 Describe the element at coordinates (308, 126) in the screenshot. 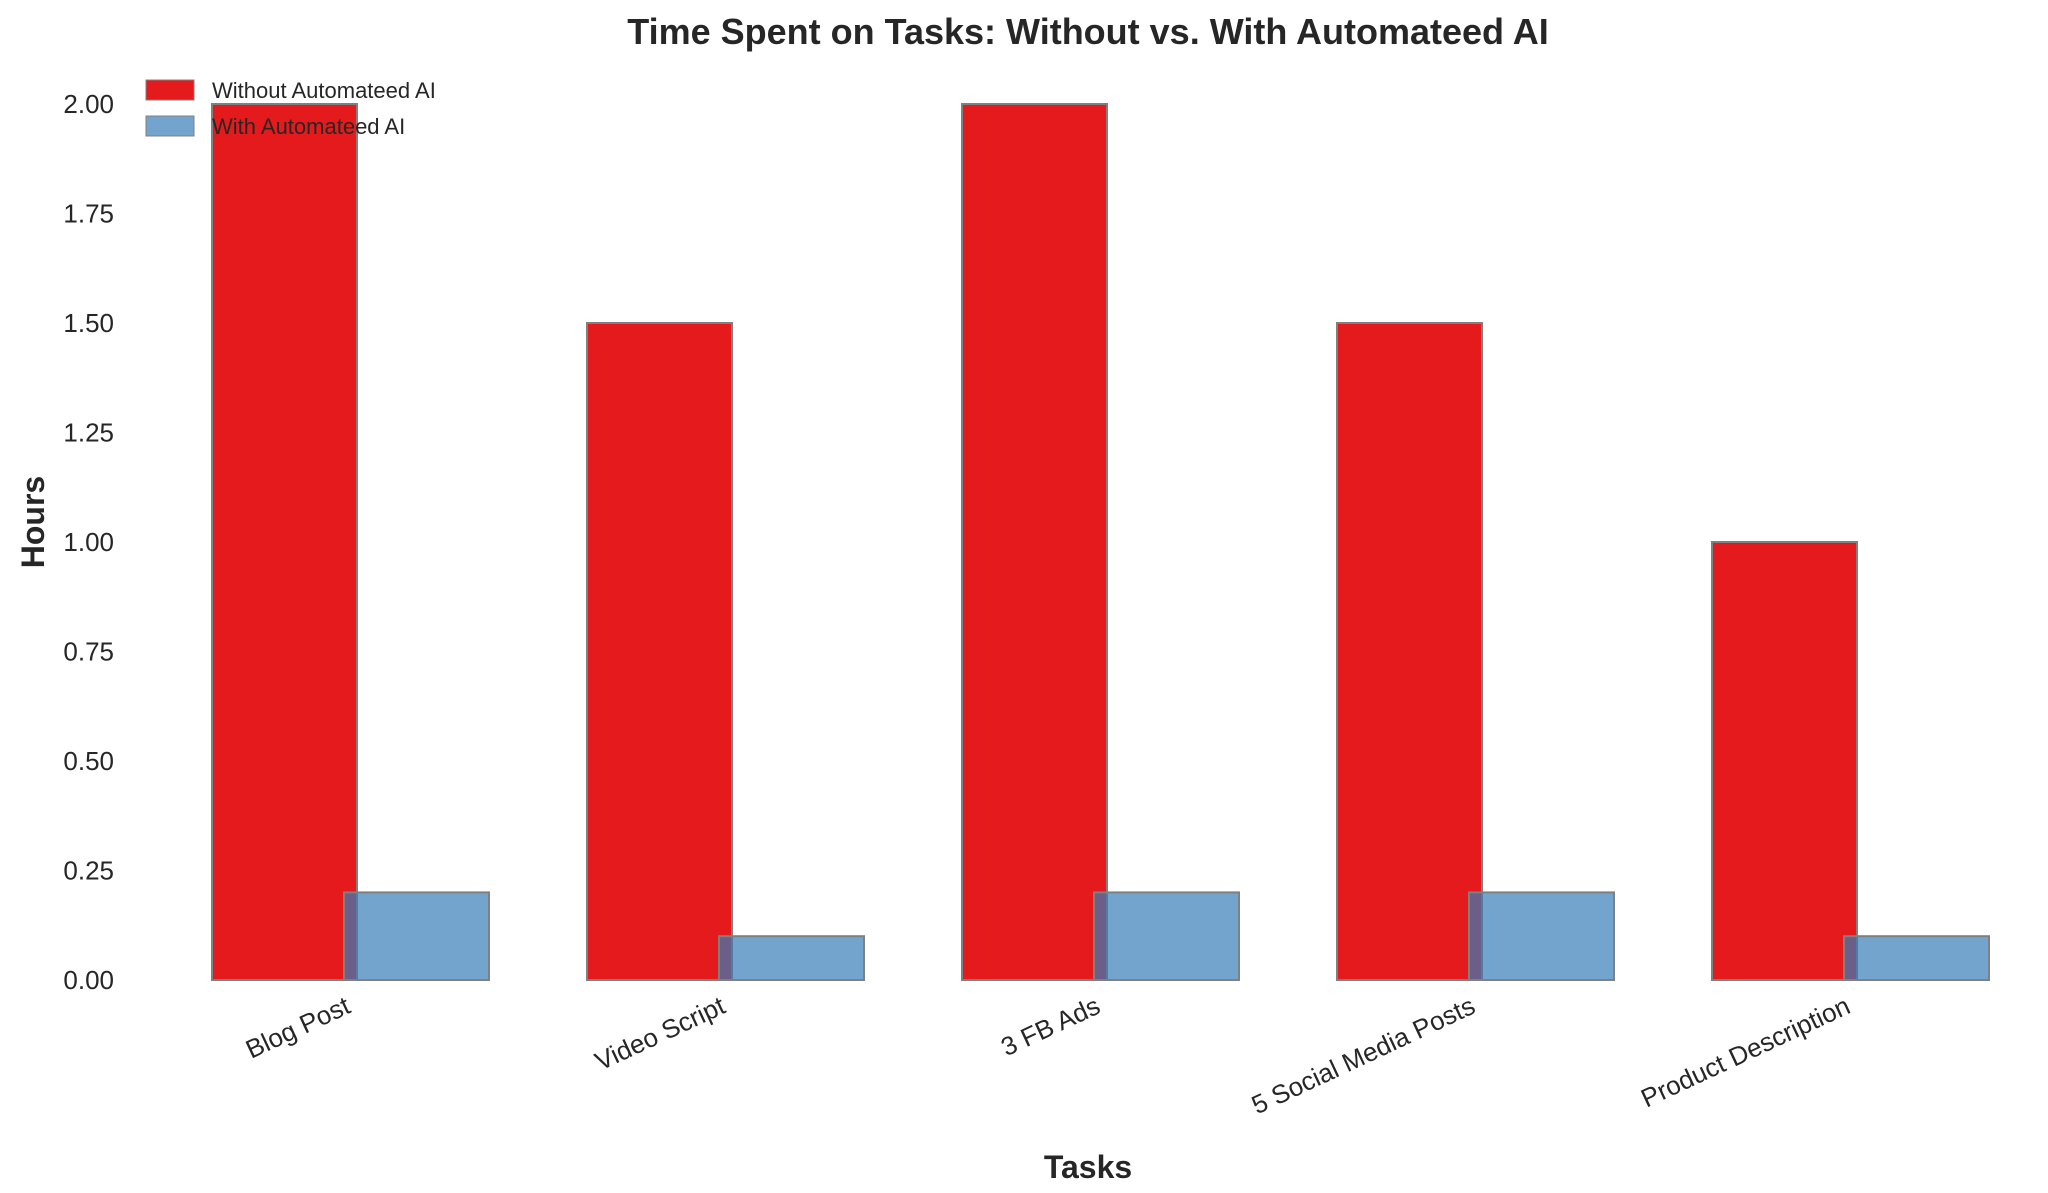

I see `legend-label: With Automateed AI` at that location.